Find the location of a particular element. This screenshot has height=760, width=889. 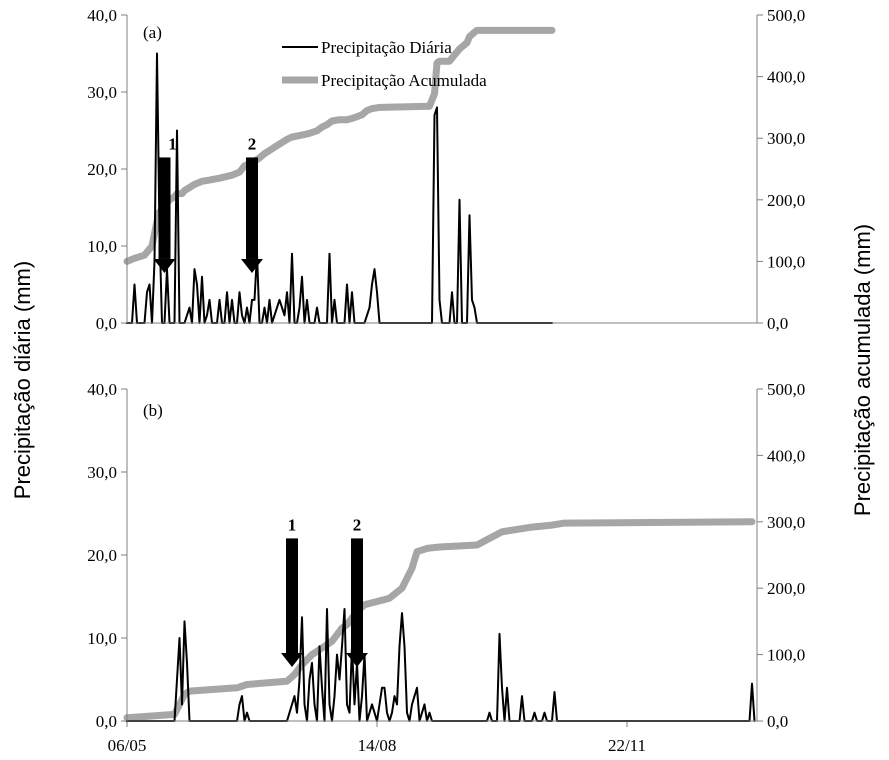

panel-label: (b) is located at coordinates (153, 410).